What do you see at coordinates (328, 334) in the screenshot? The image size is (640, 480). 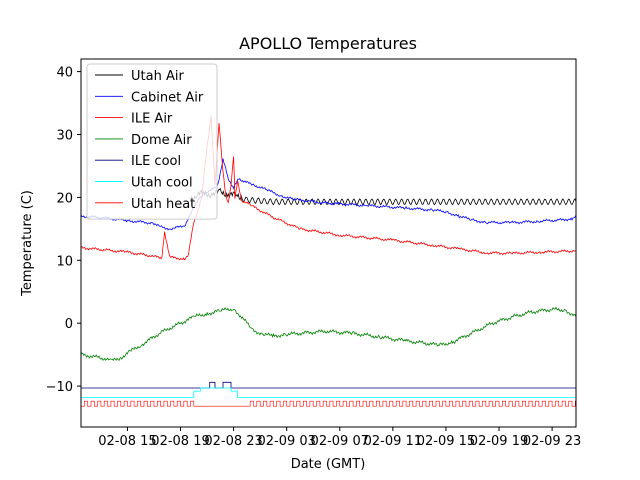 I see `series-line-dome-air` at bounding box center [328, 334].